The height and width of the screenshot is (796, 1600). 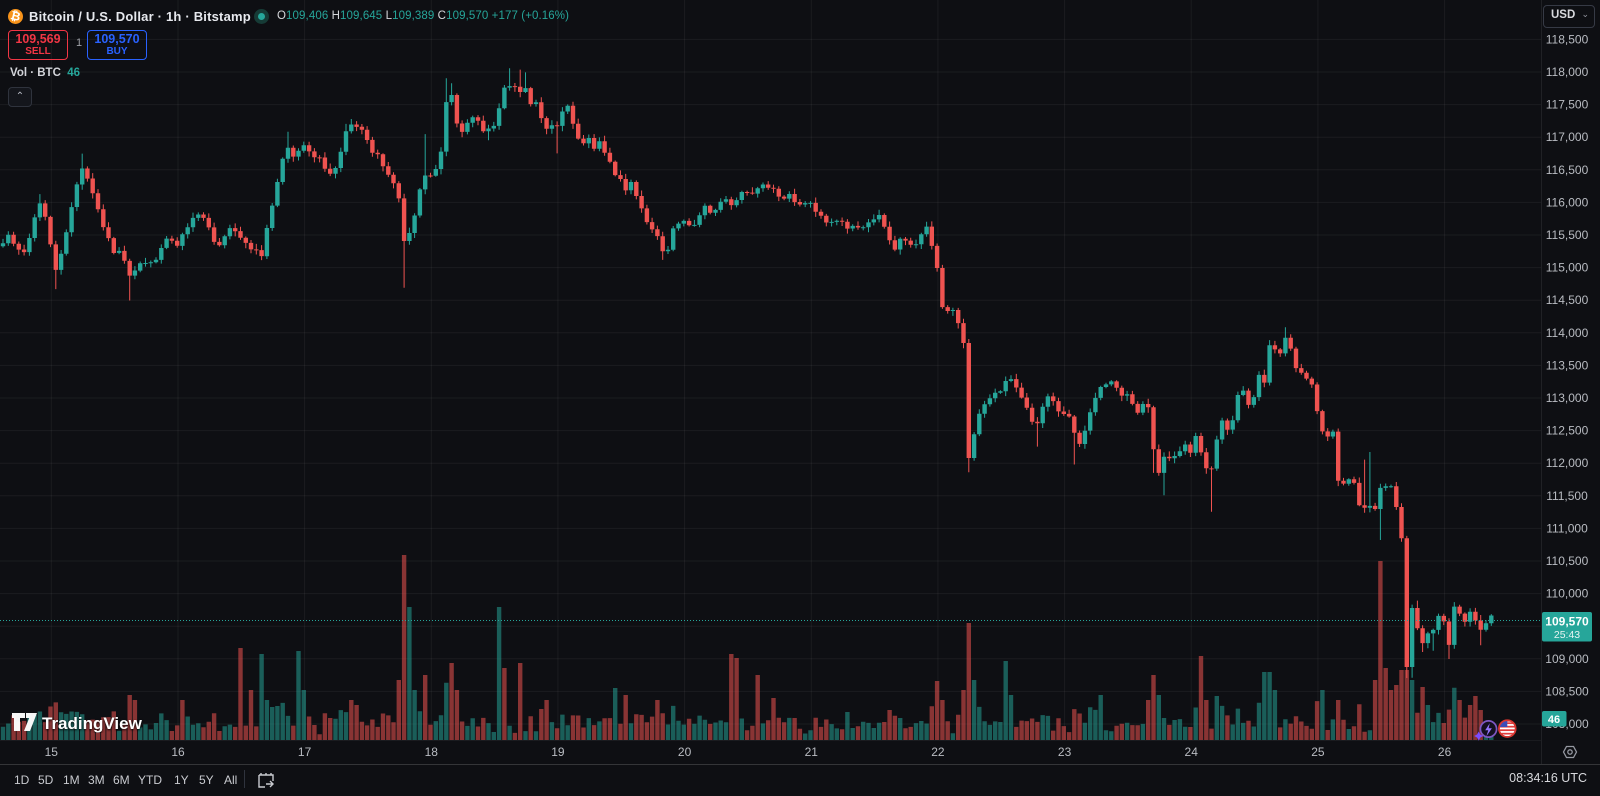 I want to click on svg-text: TradingView, so click(x=92, y=723).